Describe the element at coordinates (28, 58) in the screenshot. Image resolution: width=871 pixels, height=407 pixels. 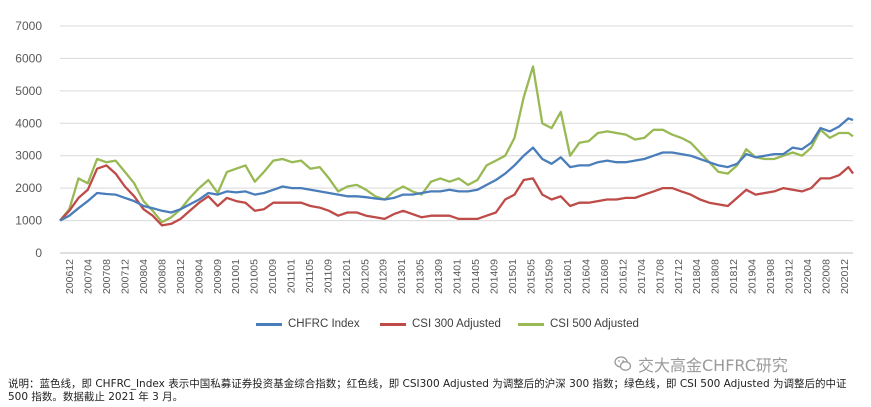
I see `y-tick-label: 6000` at that location.